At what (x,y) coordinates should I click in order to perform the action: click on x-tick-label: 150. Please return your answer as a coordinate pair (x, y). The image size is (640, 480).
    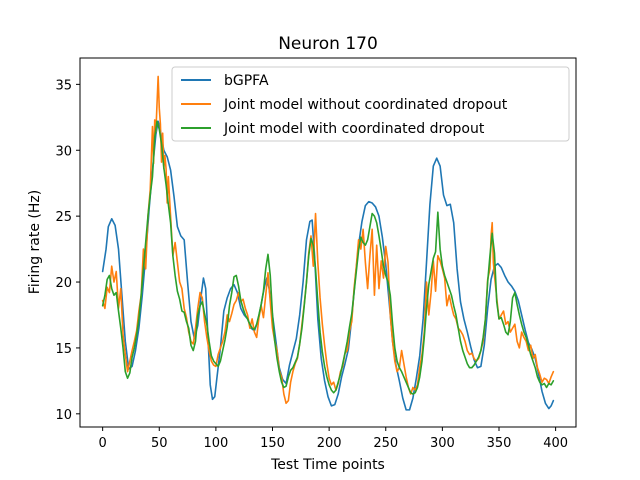
    Looking at the image, I should click on (272, 443).